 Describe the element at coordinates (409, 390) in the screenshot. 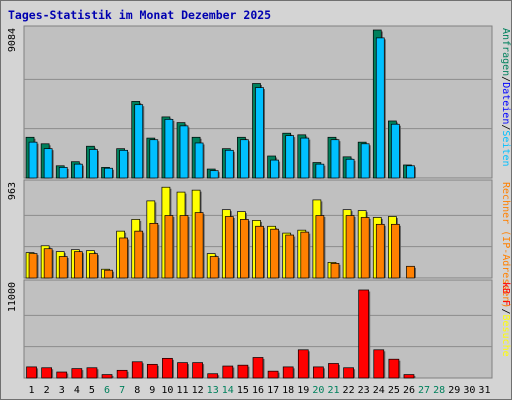

I see `day-label-26: 26` at that location.